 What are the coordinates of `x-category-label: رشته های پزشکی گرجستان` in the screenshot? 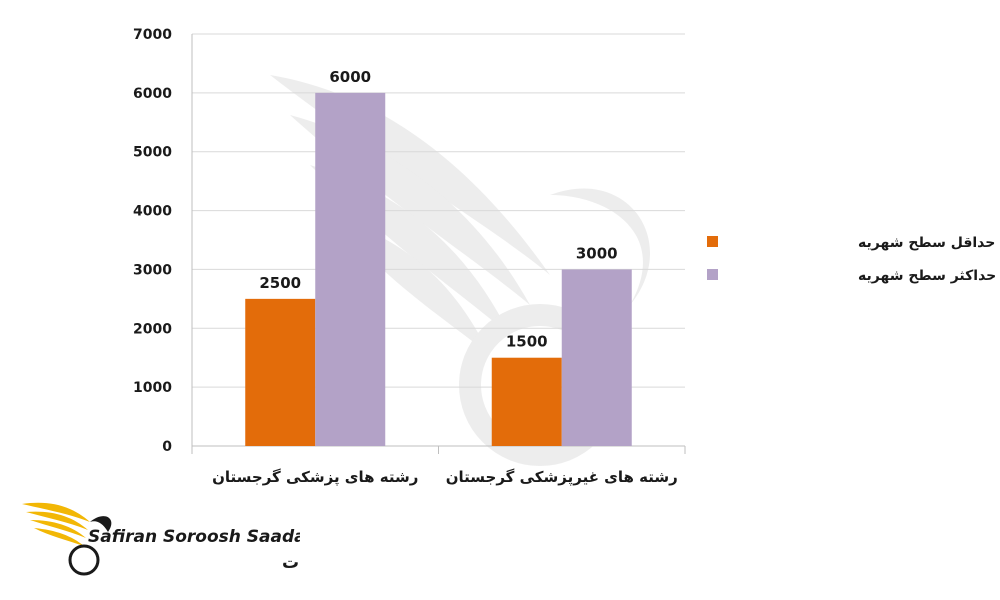 It's located at (315, 477).